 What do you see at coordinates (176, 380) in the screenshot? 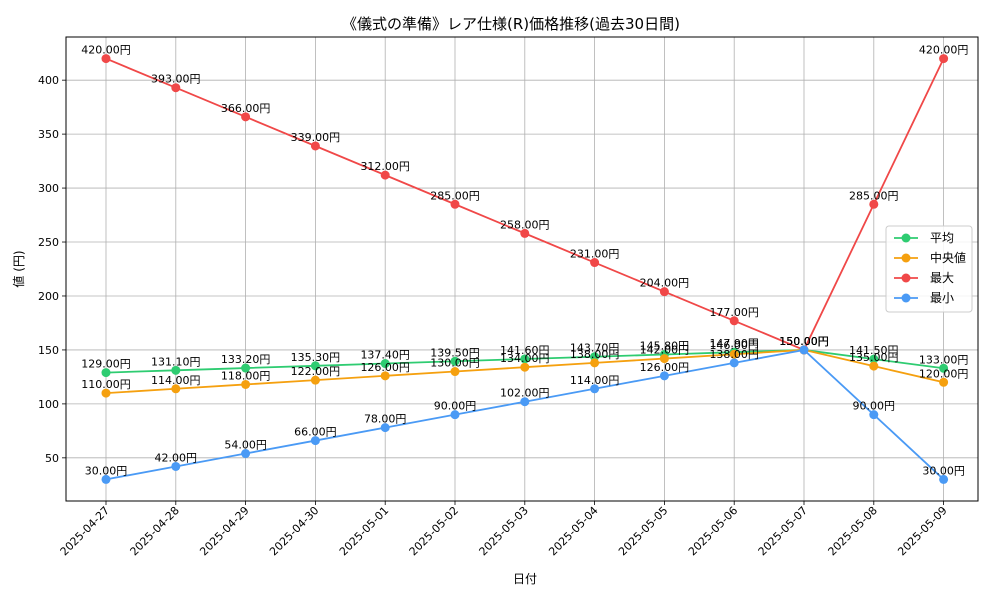
I see `data-label: 114.00円` at bounding box center [176, 380].